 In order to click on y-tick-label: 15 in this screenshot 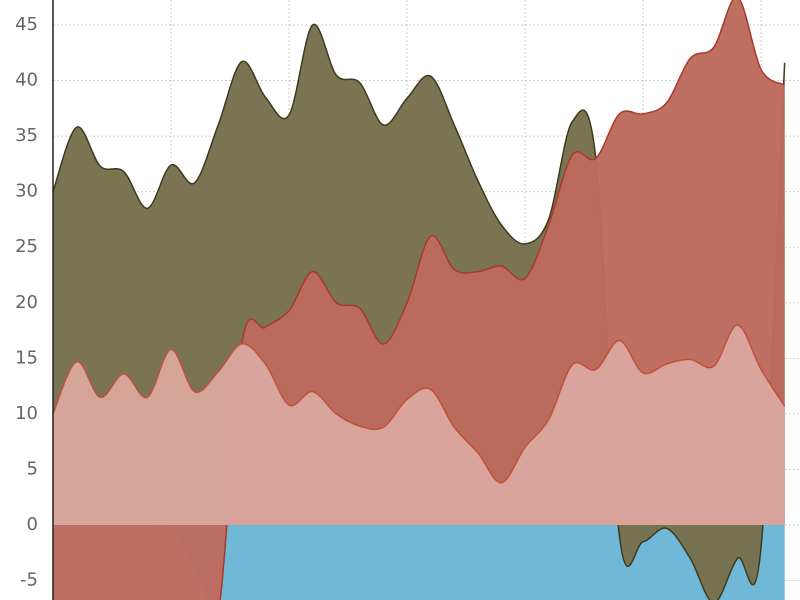, I will do `click(26, 357)`.